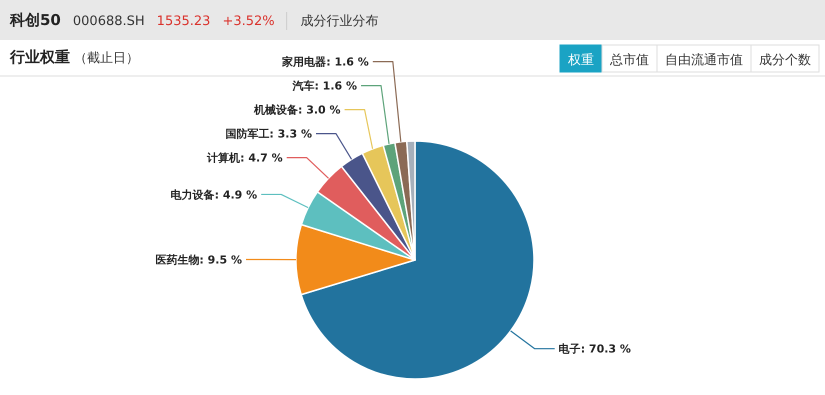 Image resolution: width=825 pixels, height=395 pixels. What do you see at coordinates (236, 195) in the screenshot?
I see `data-label: : 4.9 %` at bounding box center [236, 195].